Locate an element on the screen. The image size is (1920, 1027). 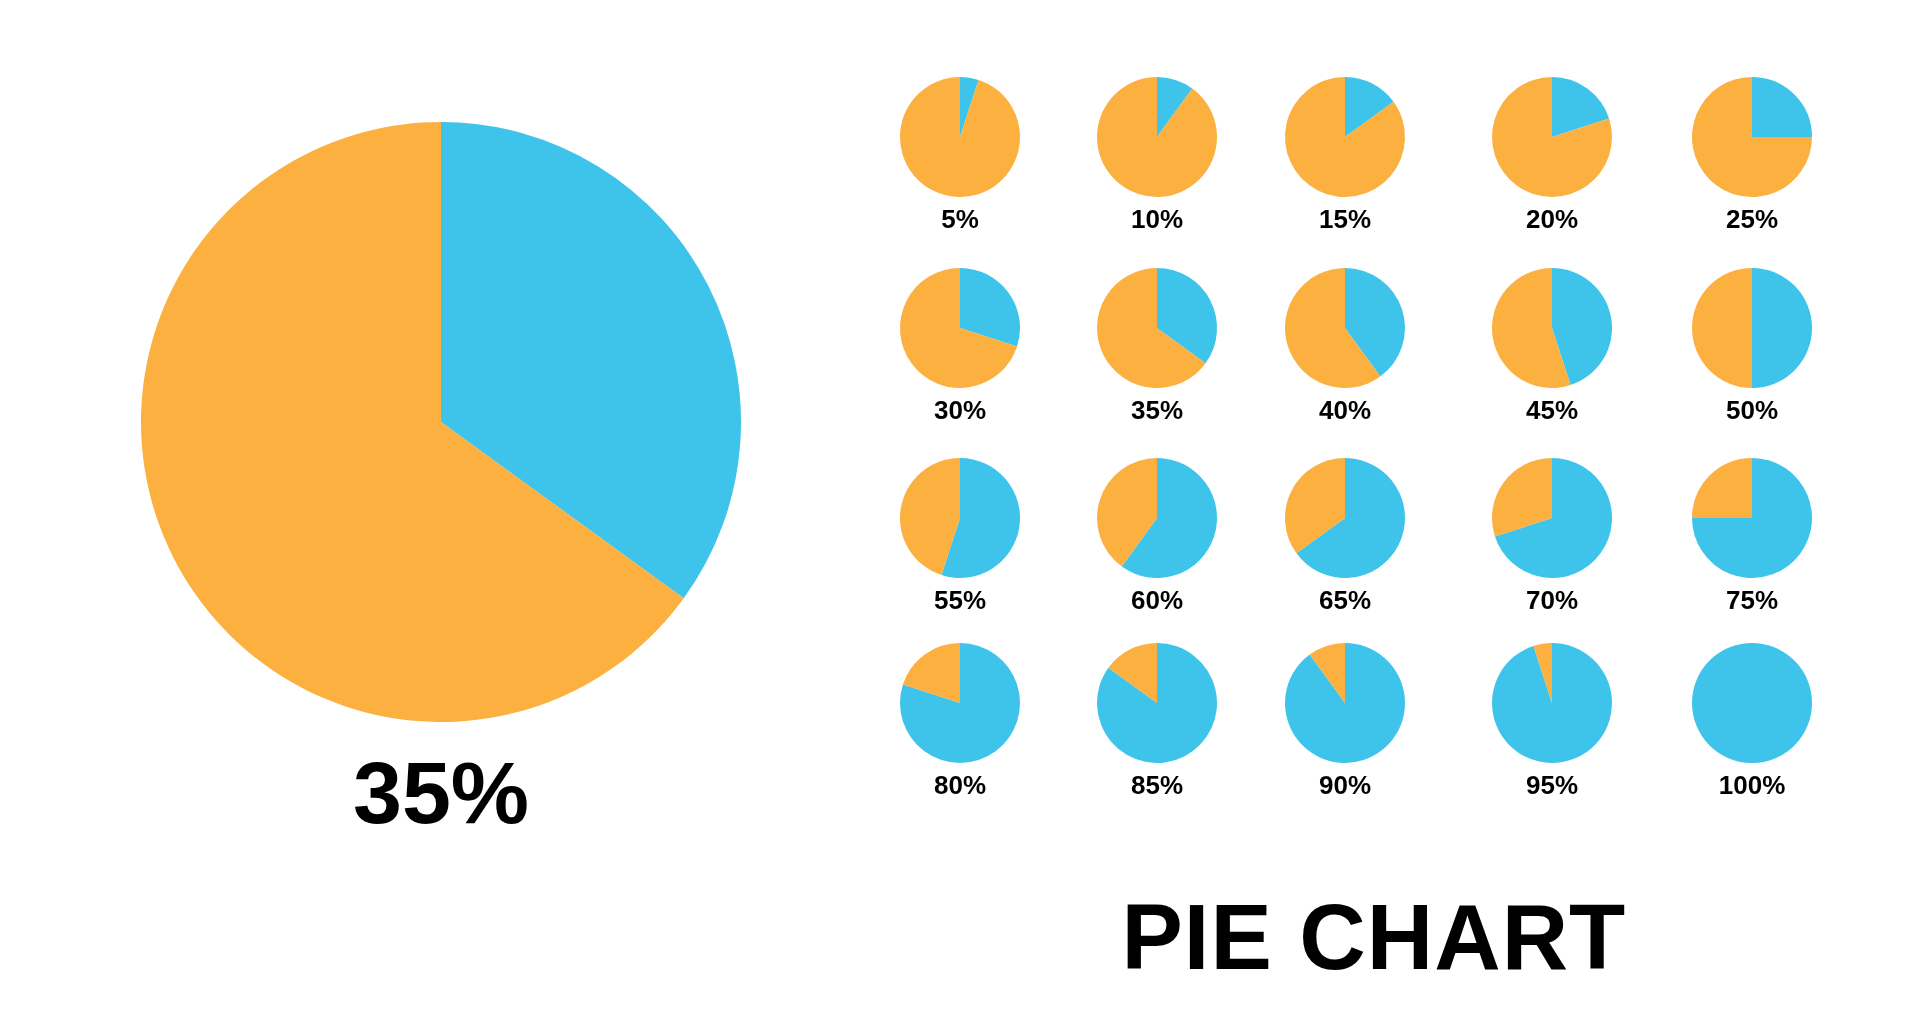
text: 50% is located at coordinates (1752, 409).